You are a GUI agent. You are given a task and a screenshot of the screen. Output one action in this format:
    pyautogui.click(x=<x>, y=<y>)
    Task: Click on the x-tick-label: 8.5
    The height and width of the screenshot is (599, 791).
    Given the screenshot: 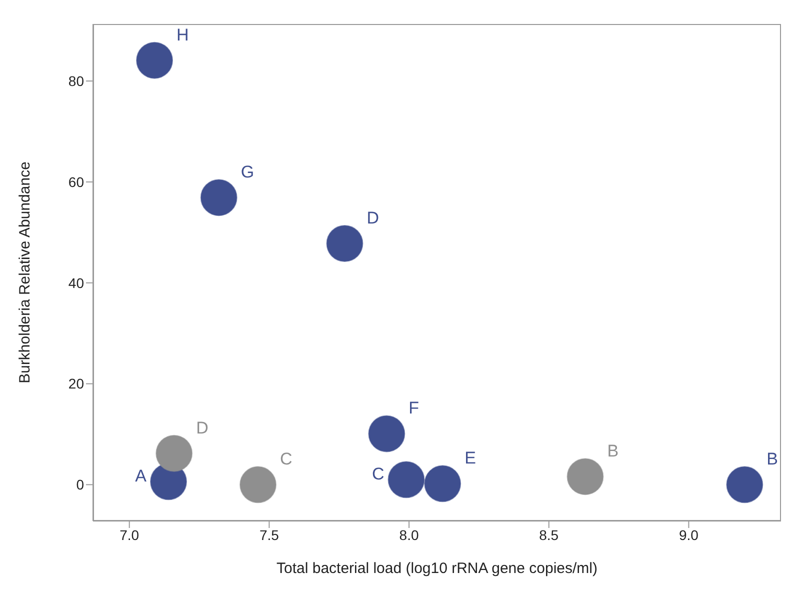 What is the action you would take?
    pyautogui.click(x=549, y=534)
    